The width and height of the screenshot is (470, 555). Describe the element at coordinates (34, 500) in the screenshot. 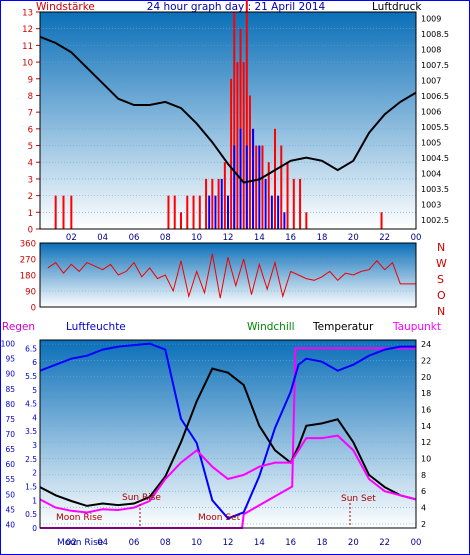

I see `rain-tick-label: 1` at that location.